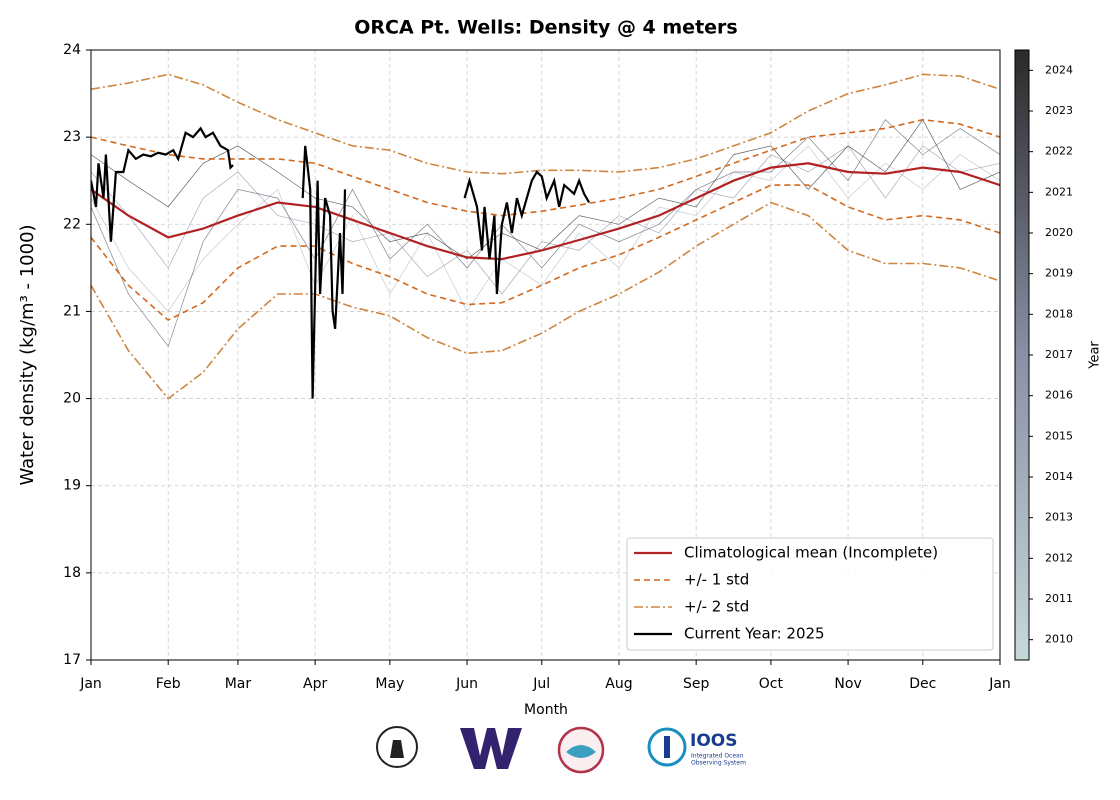  I want to click on legend-label: +/- 1 std, so click(716, 580).